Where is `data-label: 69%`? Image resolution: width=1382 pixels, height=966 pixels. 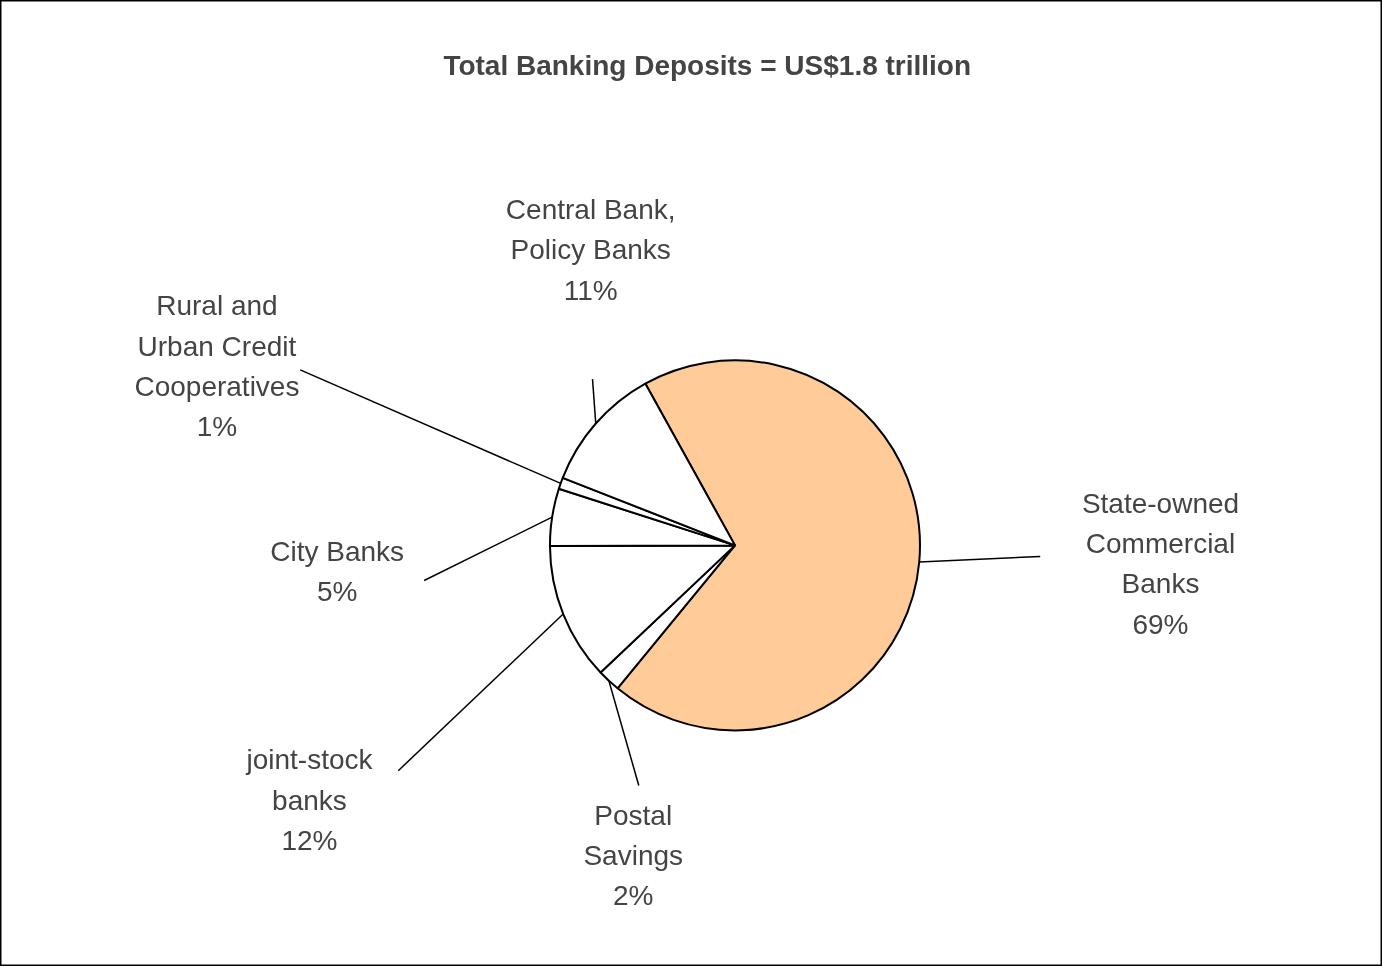
data-label: 69% is located at coordinates (1160, 624).